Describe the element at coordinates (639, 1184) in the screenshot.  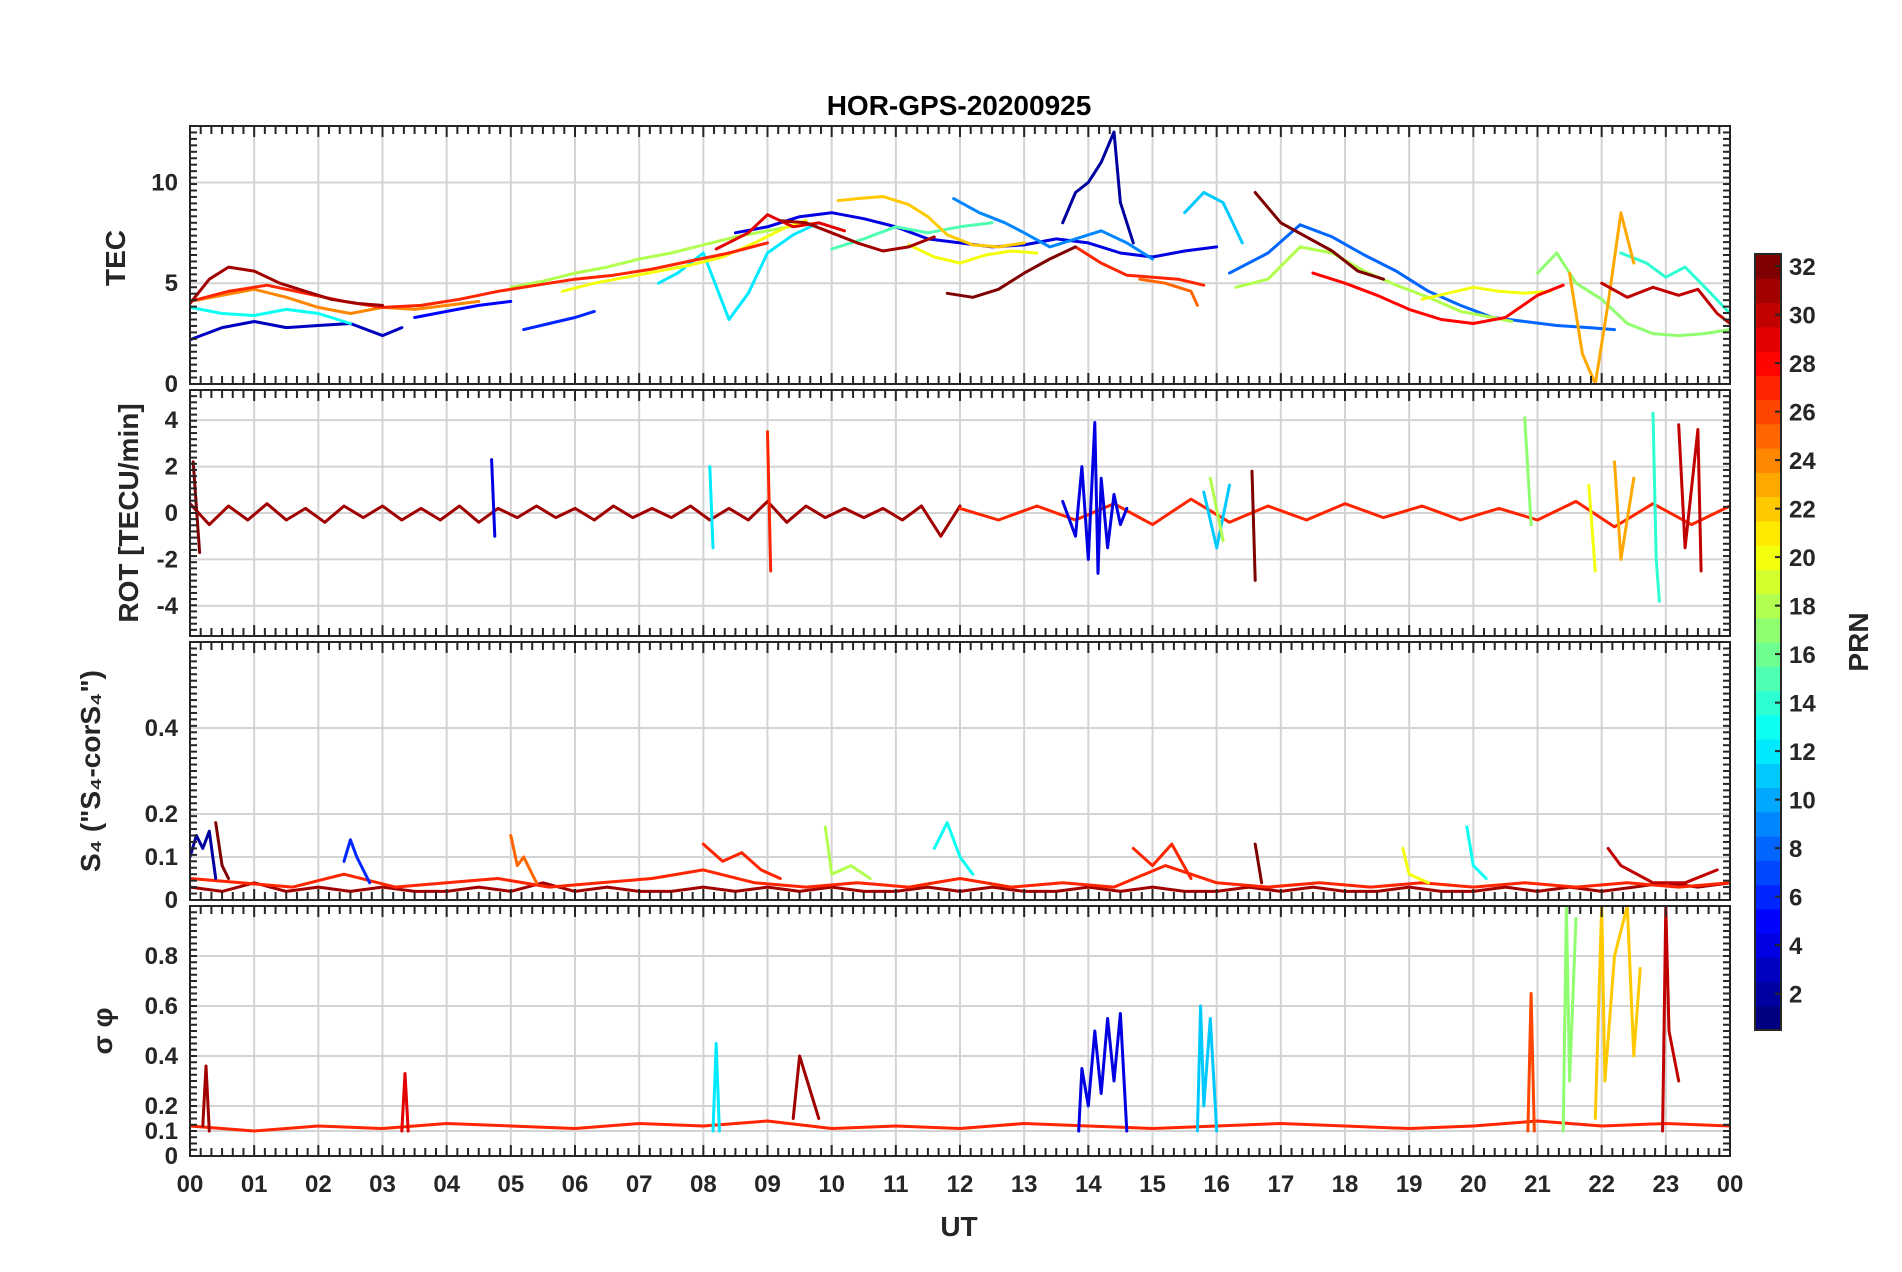
I see `x-tick-label: 07` at that location.